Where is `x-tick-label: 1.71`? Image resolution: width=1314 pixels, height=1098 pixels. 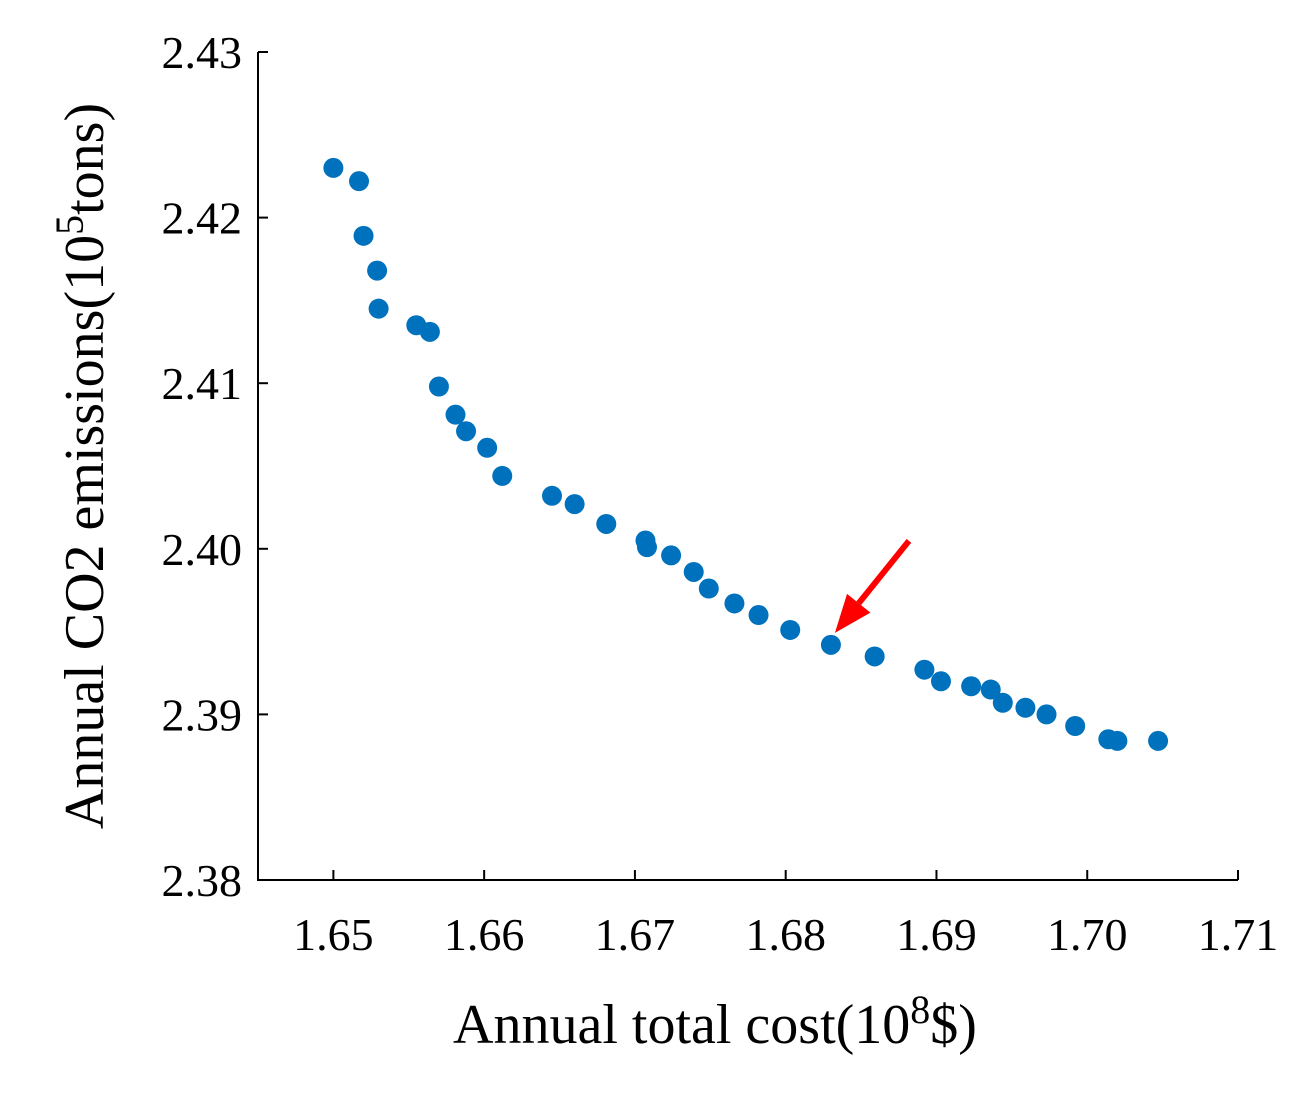
x-tick-label: 1.71 is located at coordinates (1238, 934).